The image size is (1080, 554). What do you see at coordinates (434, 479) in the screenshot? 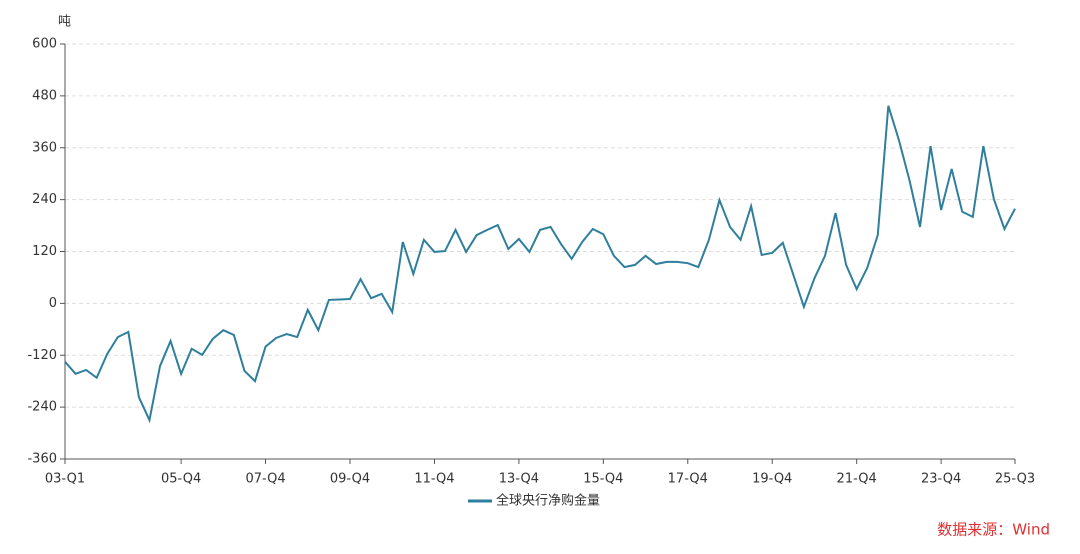
I see `x-tick-label: 11-Q4` at bounding box center [434, 479].